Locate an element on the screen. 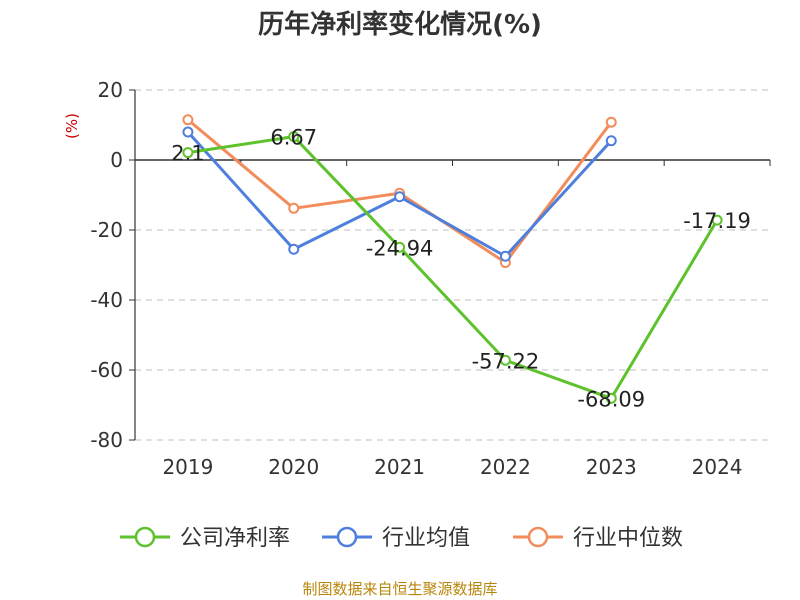 The height and width of the screenshot is (600, 800). x-tick-label: 2024 is located at coordinates (717, 467).